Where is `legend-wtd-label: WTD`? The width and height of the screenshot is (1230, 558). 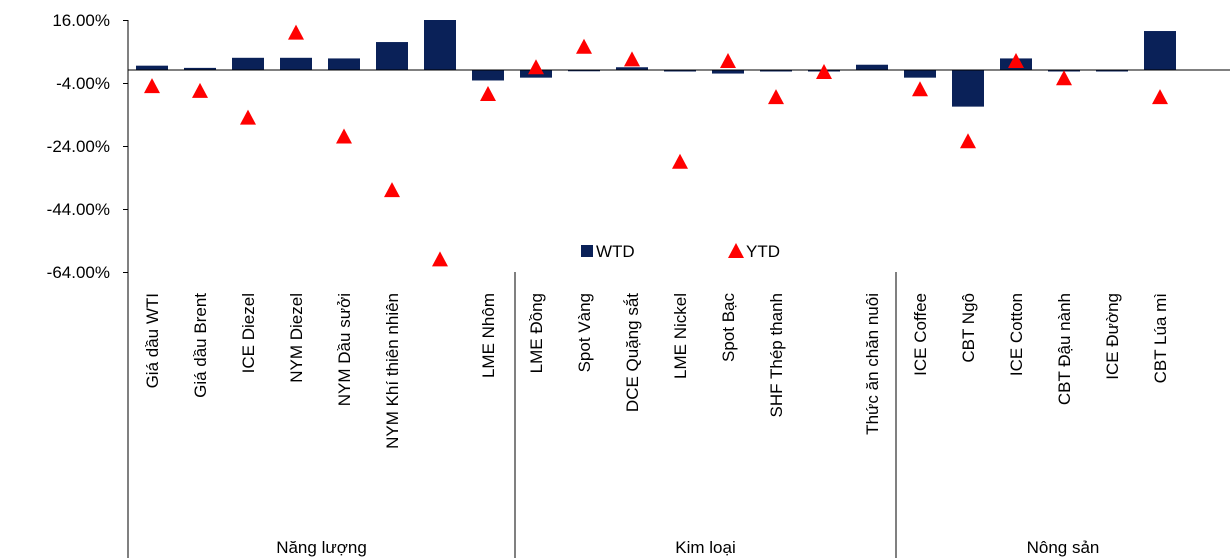
legend-wtd-label: WTD is located at coordinates (615, 251).